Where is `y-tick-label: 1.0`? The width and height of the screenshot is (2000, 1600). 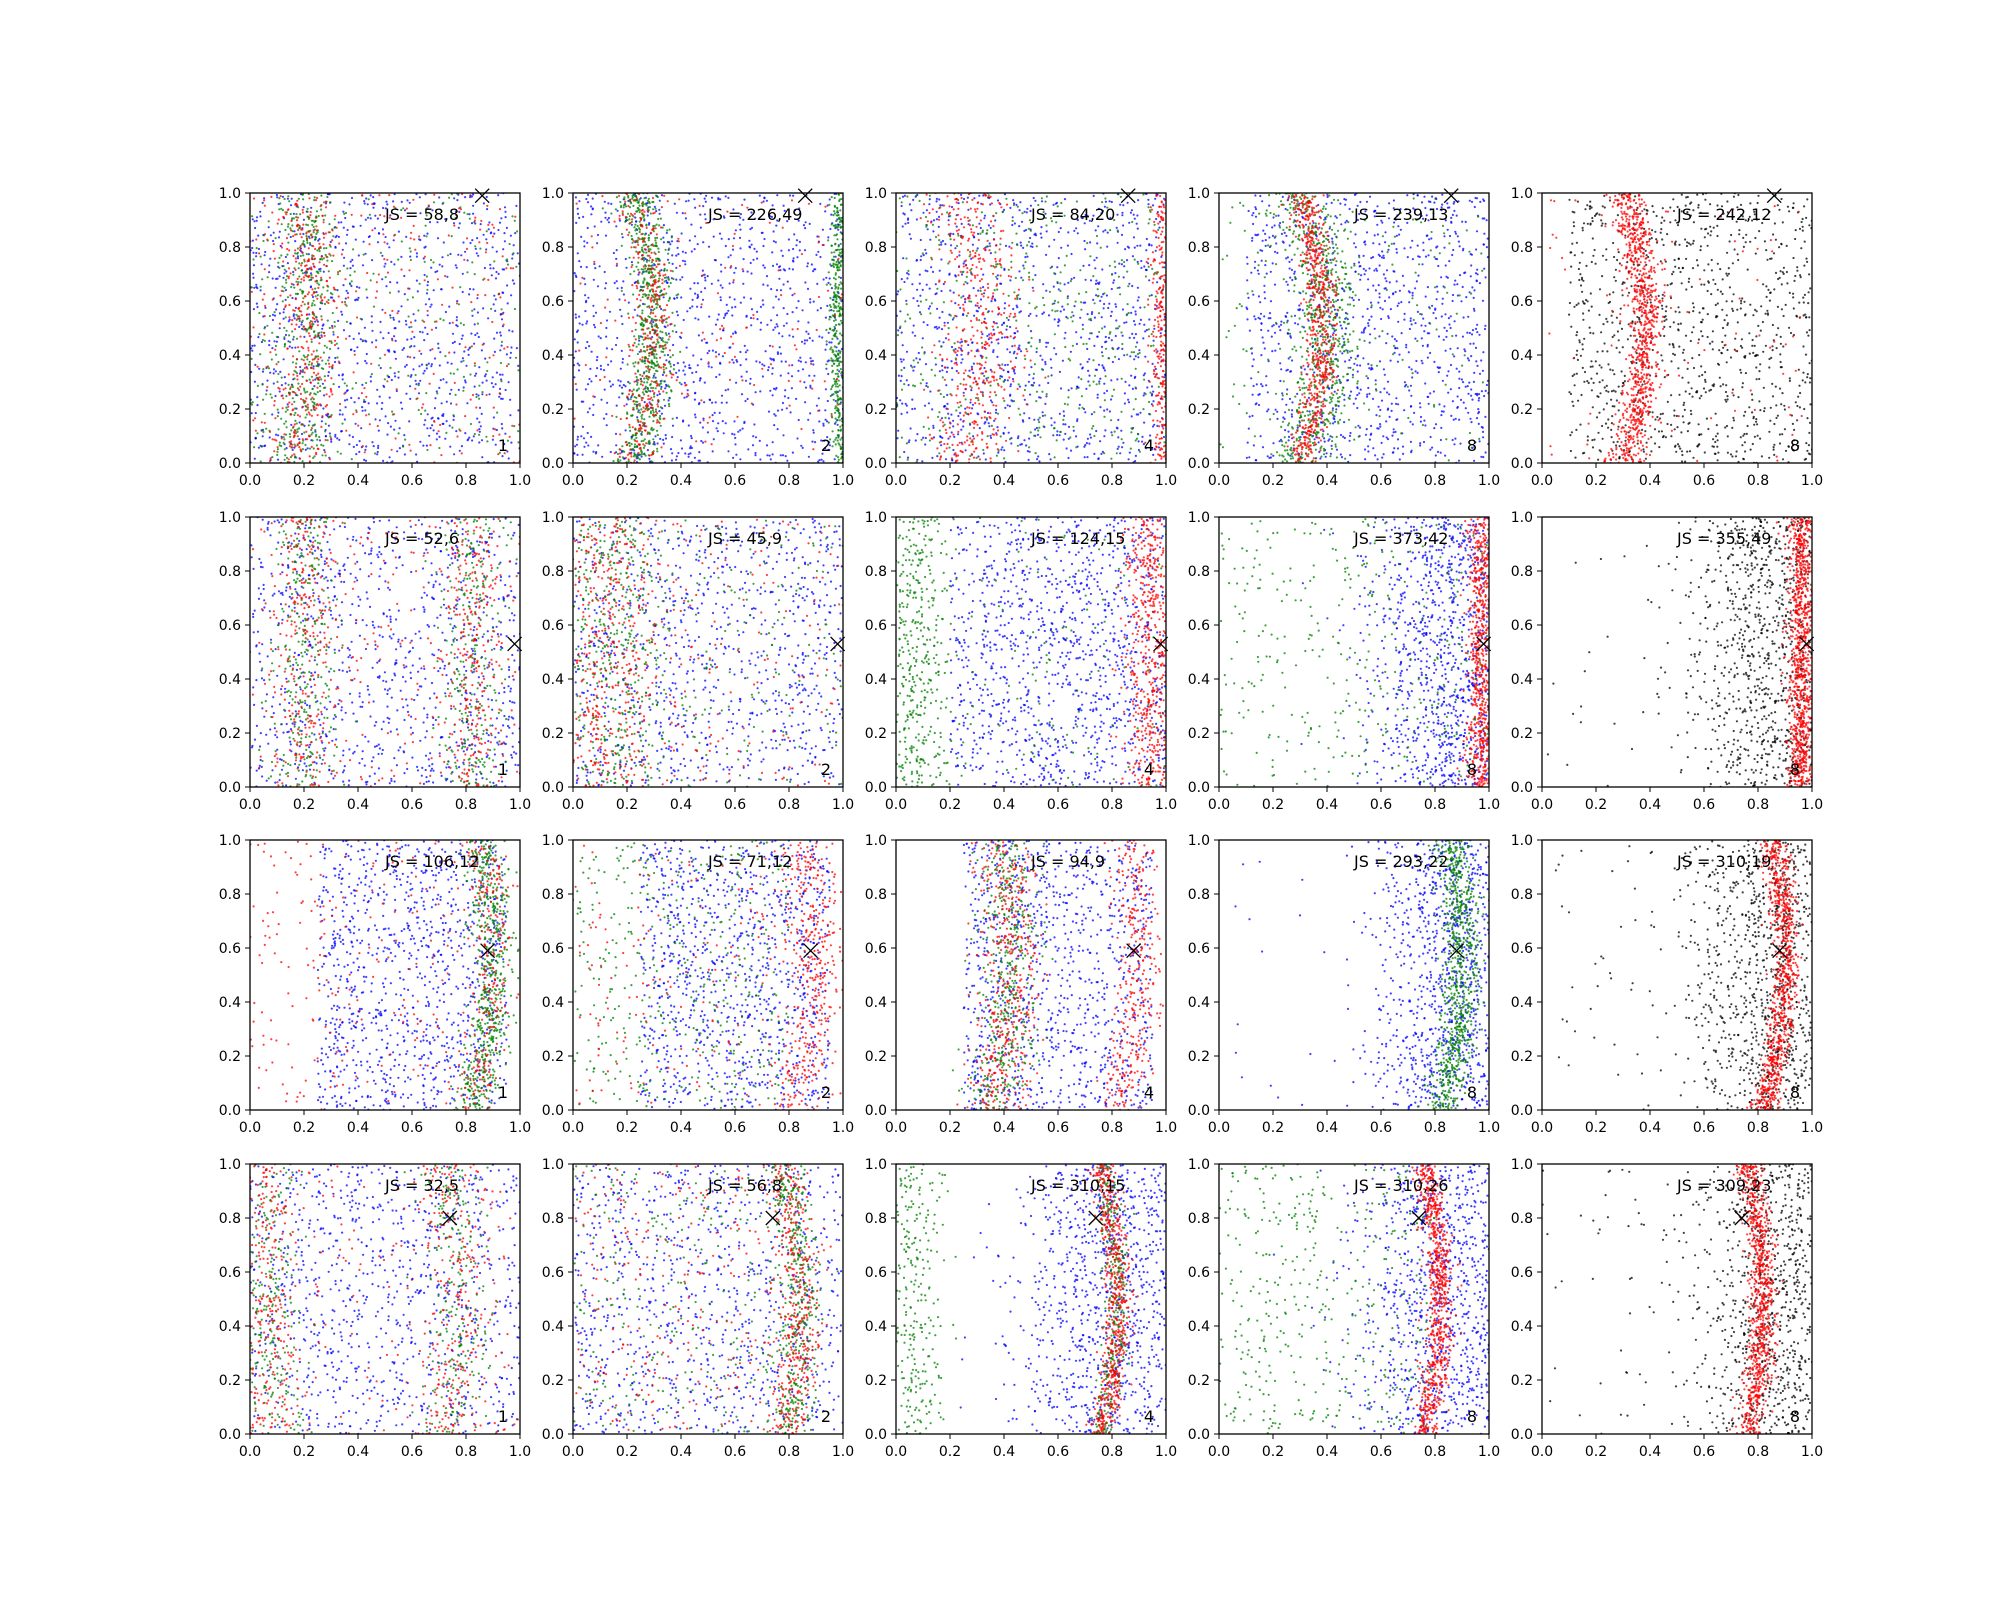
y-tick-label: 1.0 is located at coordinates (553, 194).